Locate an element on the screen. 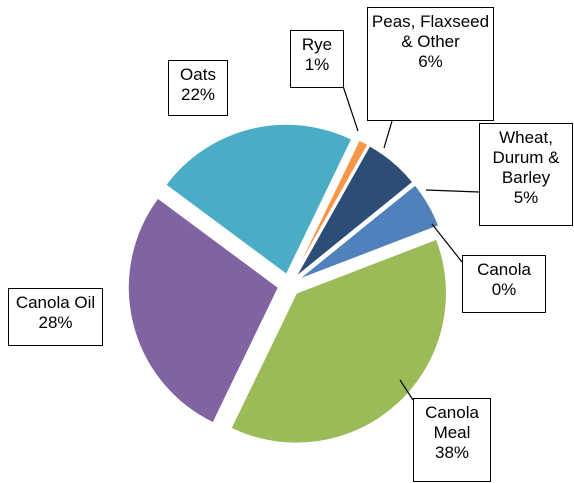 This screenshot has height=483, width=574. label-value: 6% is located at coordinates (430, 61).